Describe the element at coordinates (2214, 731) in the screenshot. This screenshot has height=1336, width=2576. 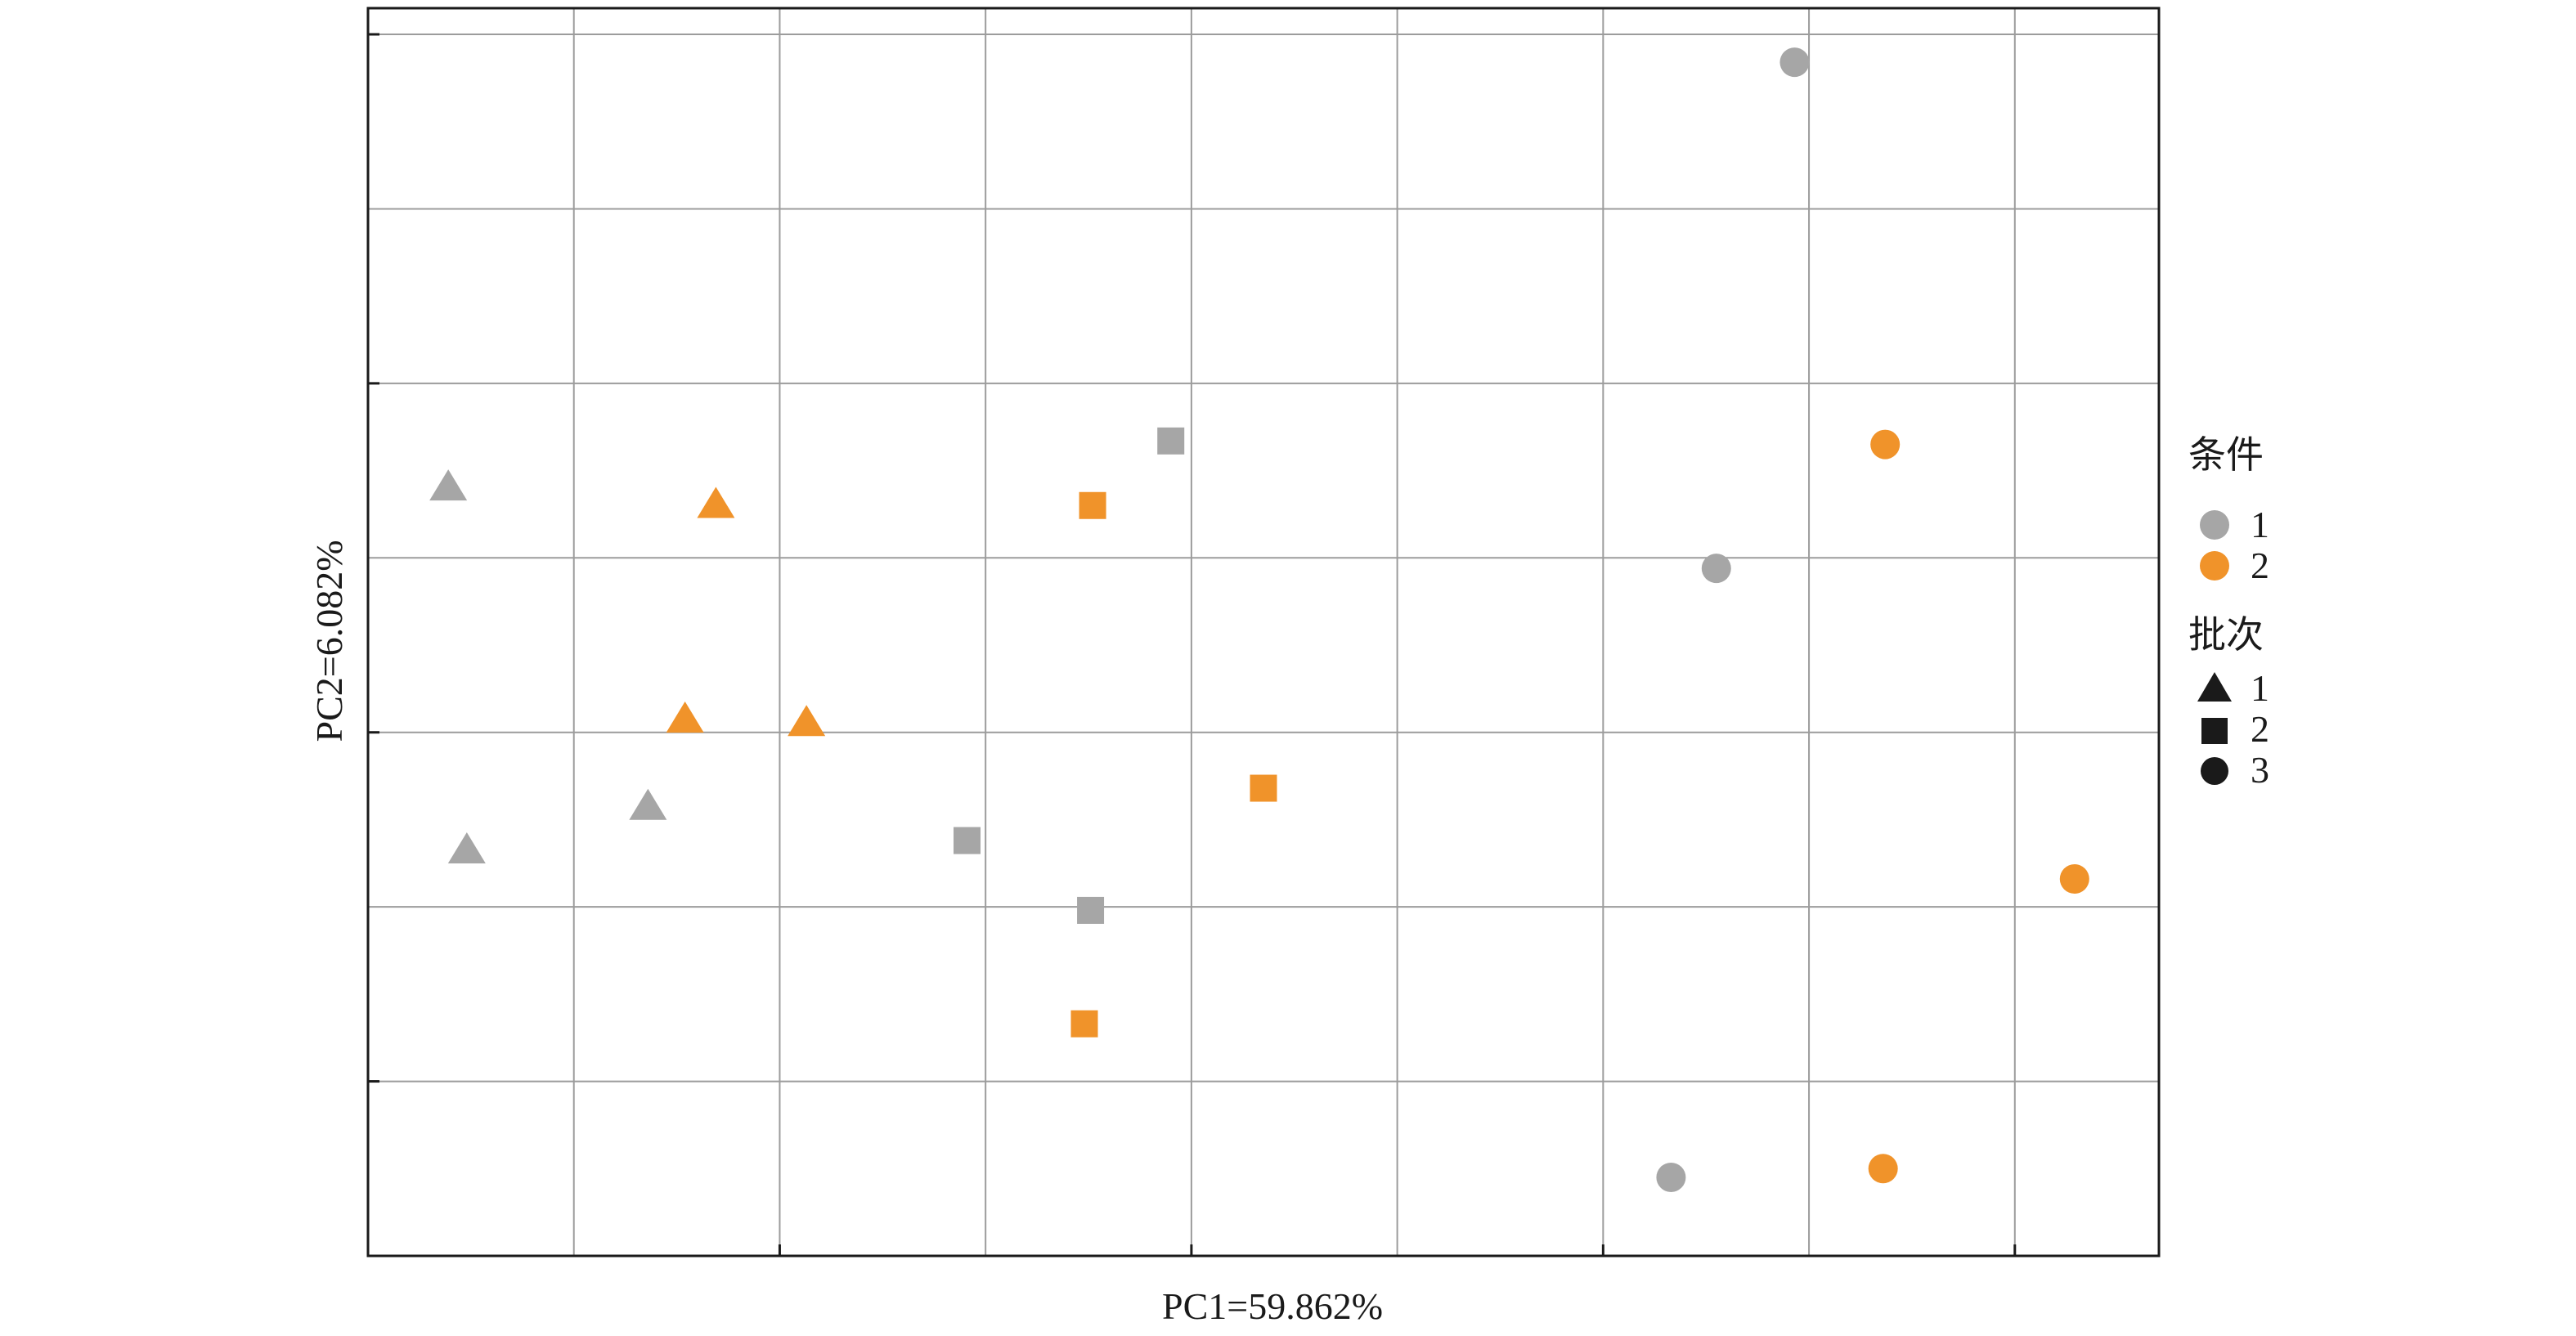
I see `legend-swatch-square` at that location.